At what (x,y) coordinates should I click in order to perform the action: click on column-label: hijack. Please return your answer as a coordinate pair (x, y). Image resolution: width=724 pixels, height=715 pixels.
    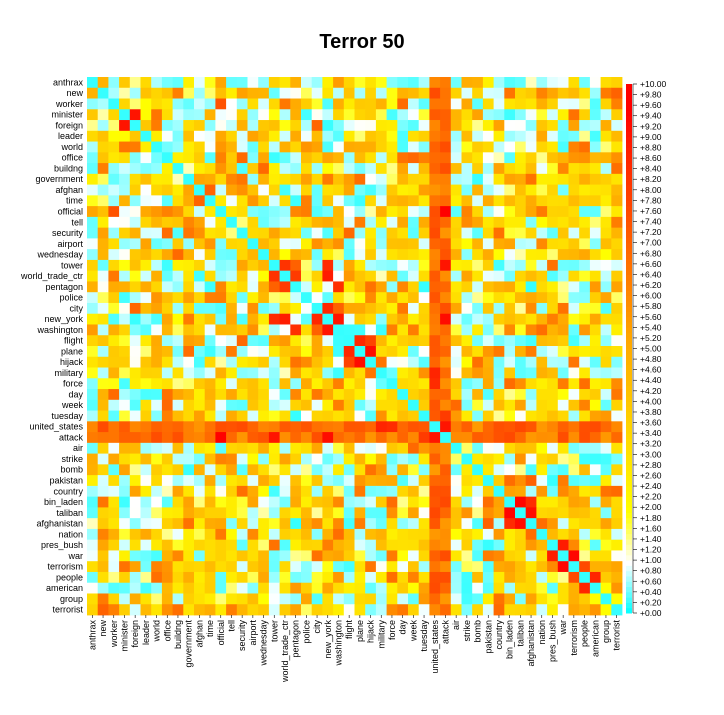
    Looking at the image, I should click on (371, 632).